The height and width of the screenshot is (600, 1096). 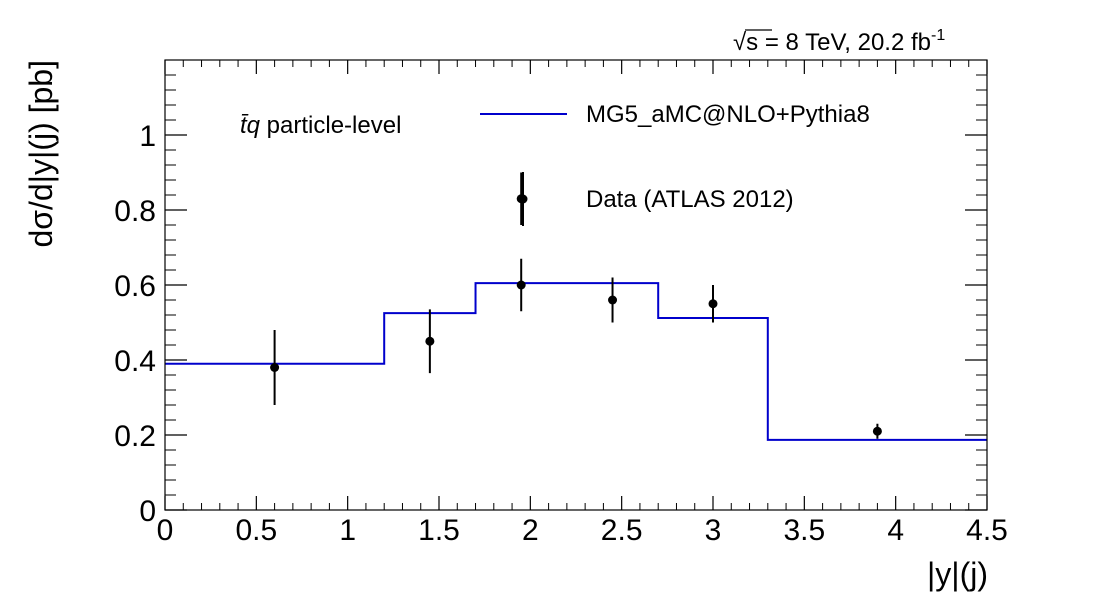 I want to click on legend-point-marker, so click(x=523, y=199).